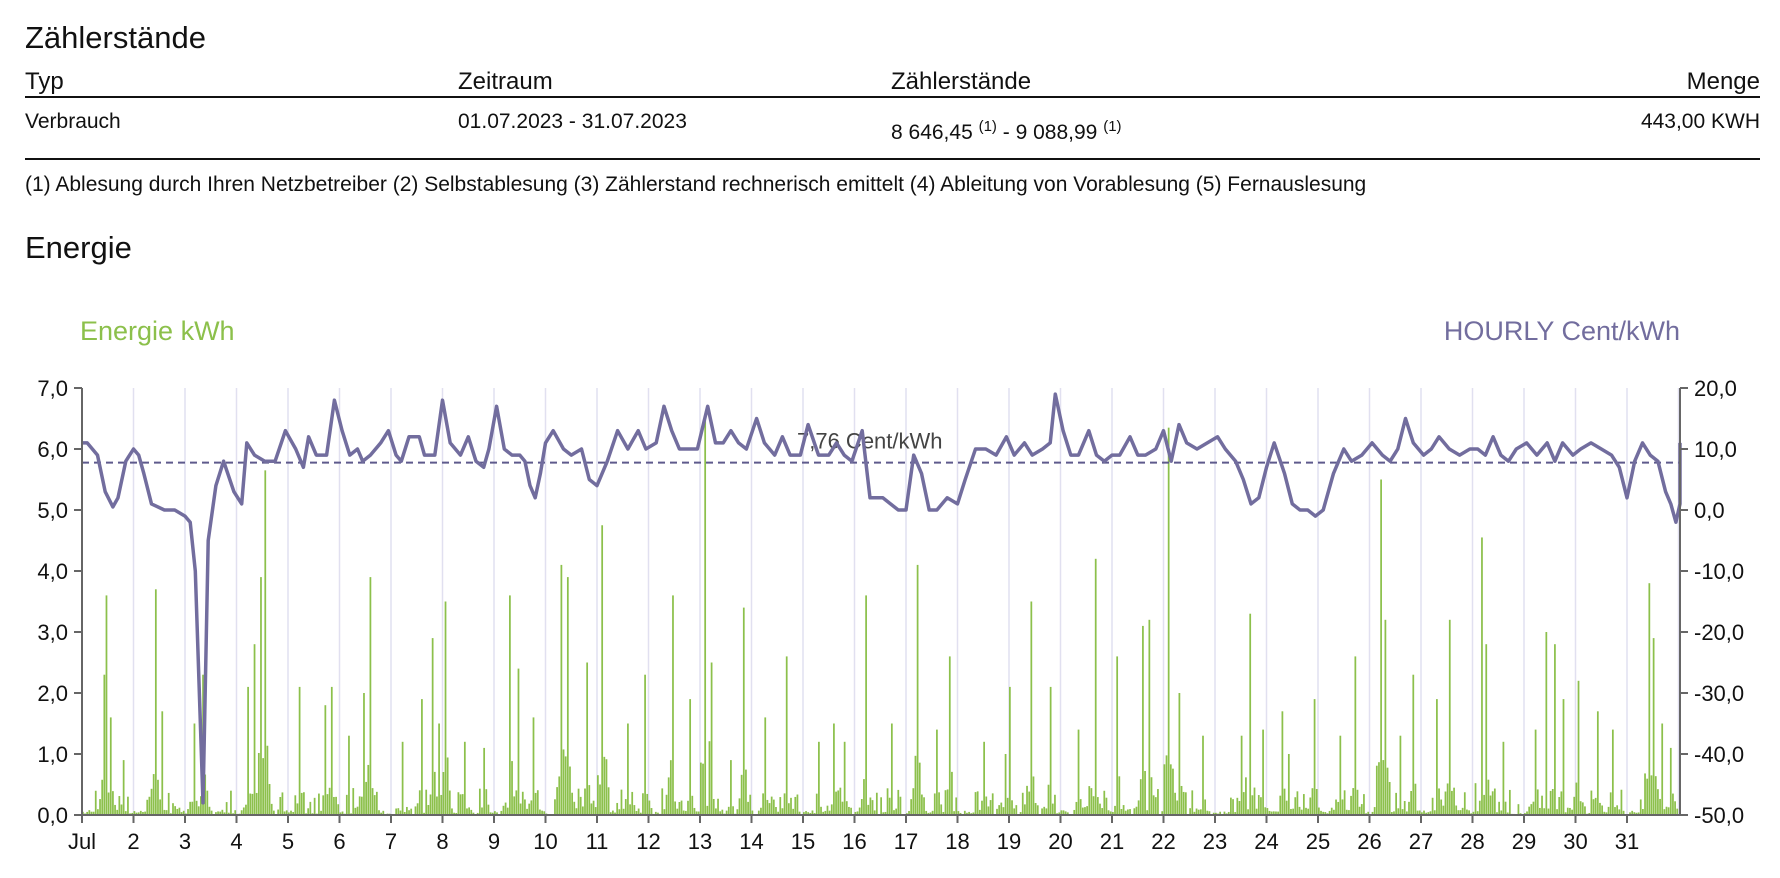  I want to click on header-readings: Zählerstände, so click(961, 81).